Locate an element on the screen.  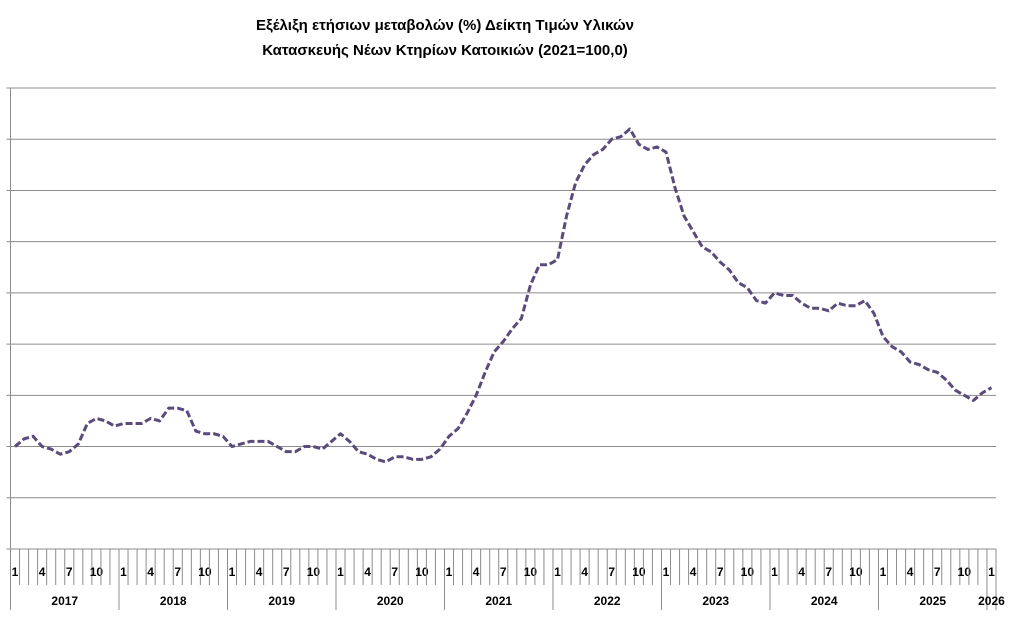
year-label: 2021 is located at coordinates (498, 601).